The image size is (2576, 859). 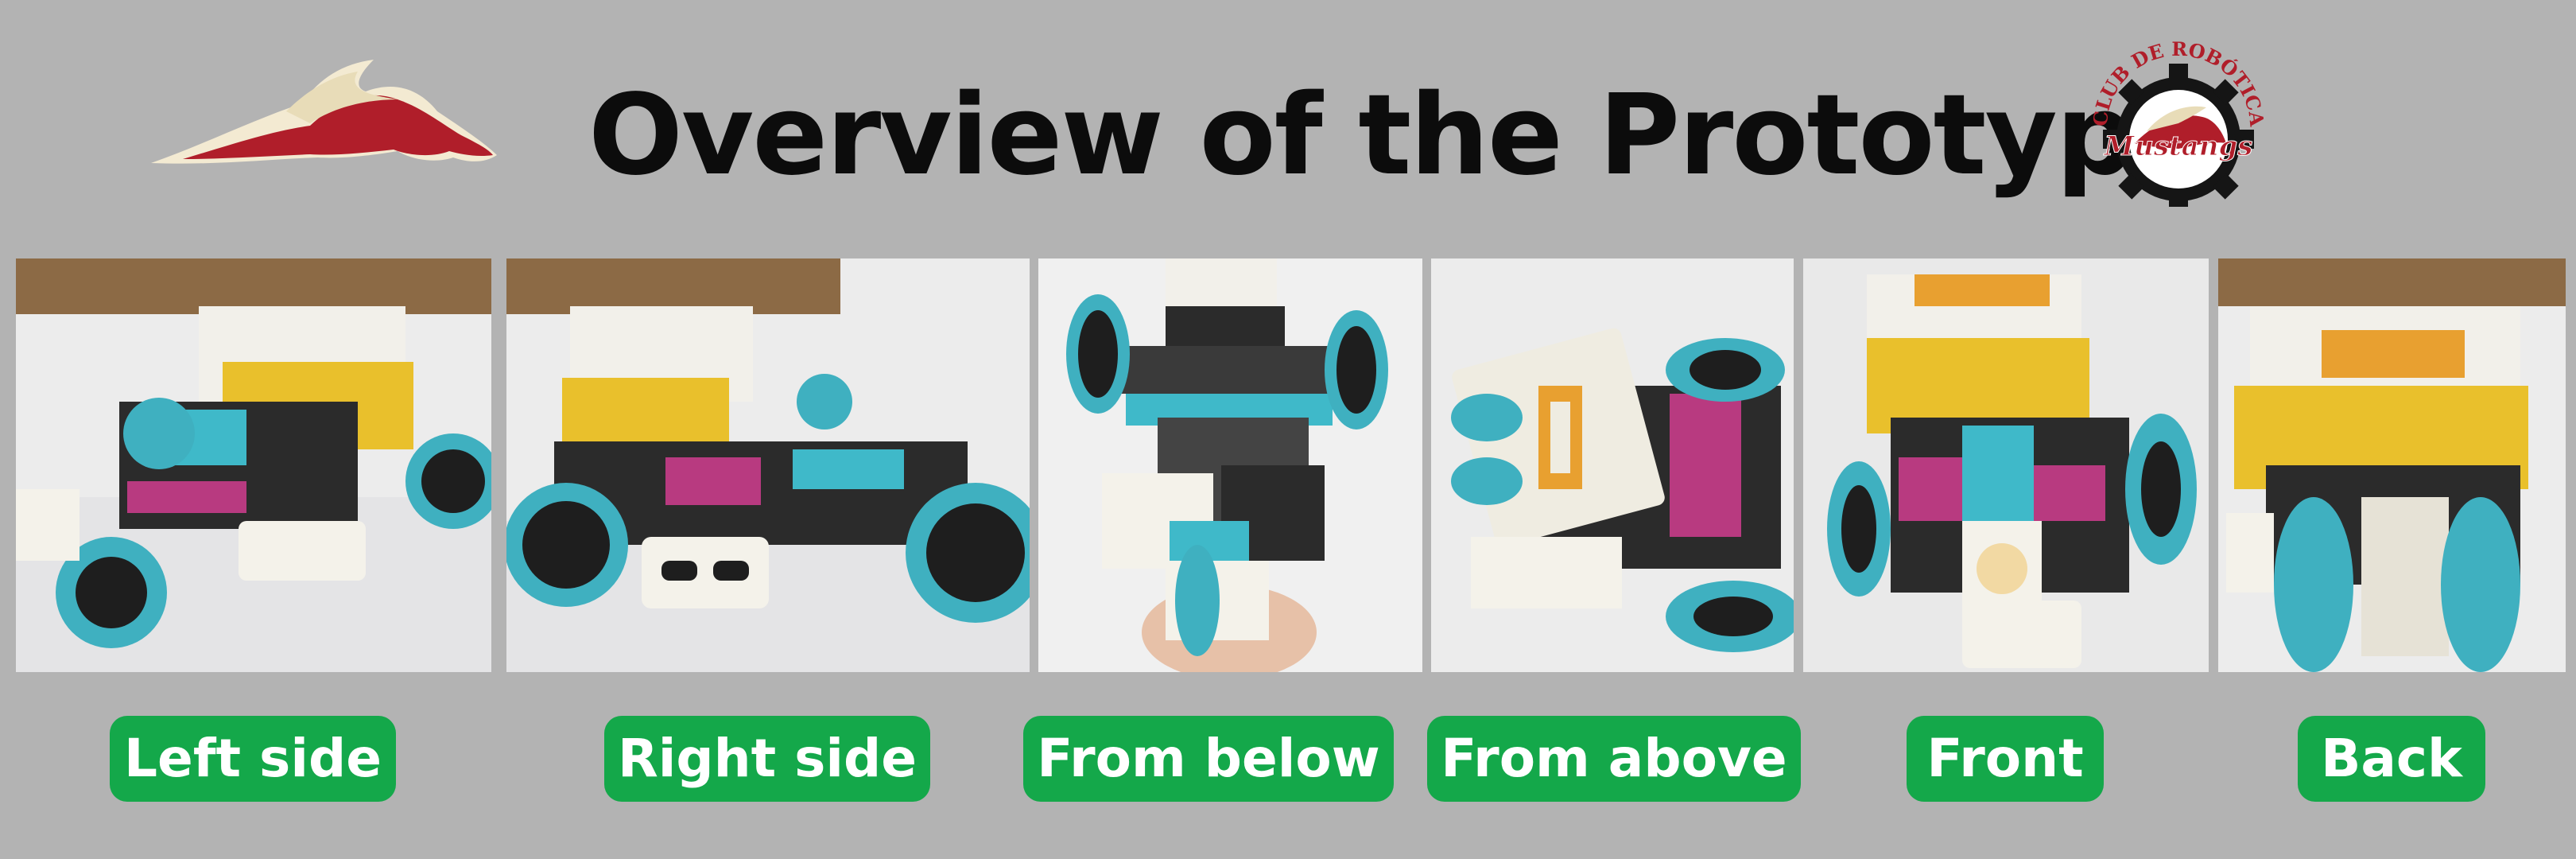 I want to click on photo-from-above, so click(x=1613, y=465).